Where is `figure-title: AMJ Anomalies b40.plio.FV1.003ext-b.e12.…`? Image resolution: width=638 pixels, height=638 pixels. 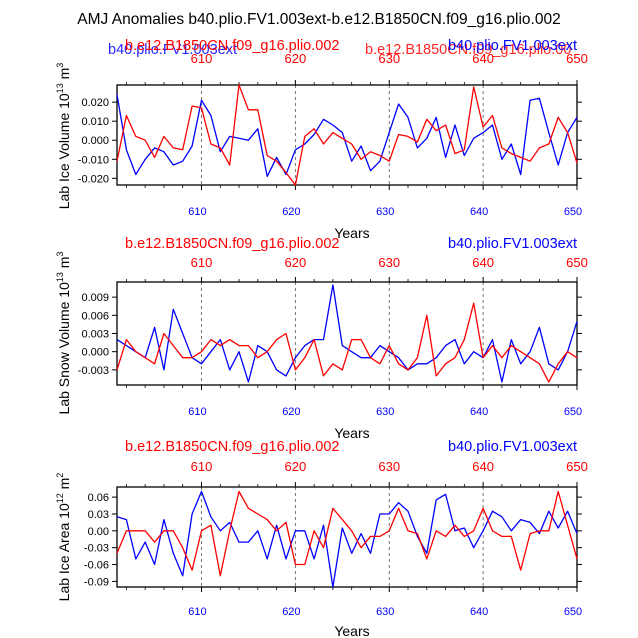
figure-title: AMJ Anomalies b40.plio.FV1.003ext-b.e12.… is located at coordinates (318, 19).